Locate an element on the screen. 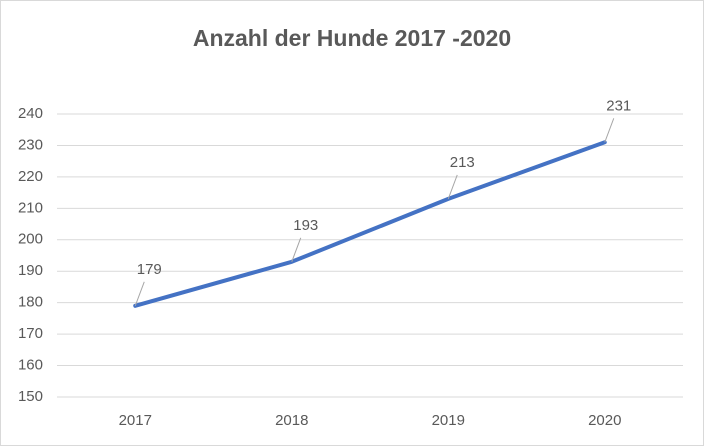 This screenshot has width=705, height=447. x-tick-label: 2018 is located at coordinates (291, 420).